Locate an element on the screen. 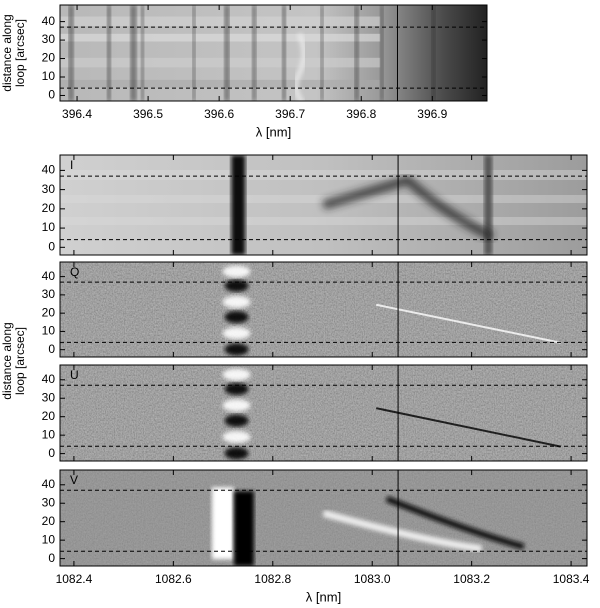 Image resolution: width=600 pixels, height=608 pixels. x-tick-label: 396.5 is located at coordinates (148, 114).